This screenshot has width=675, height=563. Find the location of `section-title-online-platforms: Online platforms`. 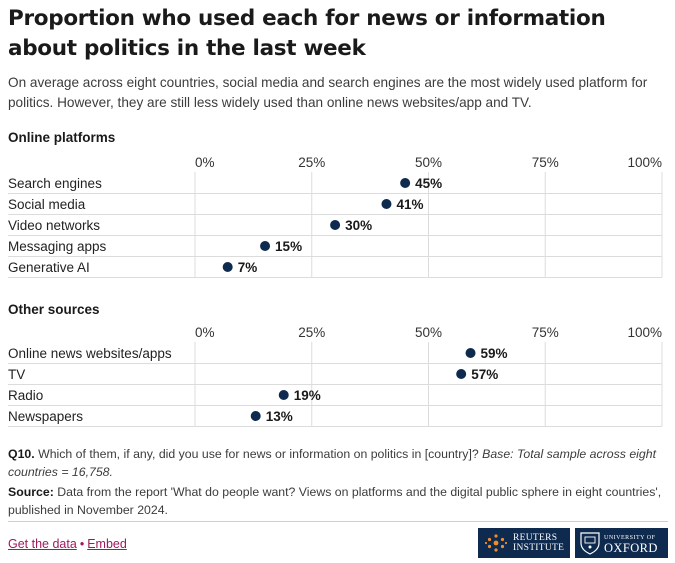

section-title-online-platforms: Online platforms is located at coordinates (62, 137).